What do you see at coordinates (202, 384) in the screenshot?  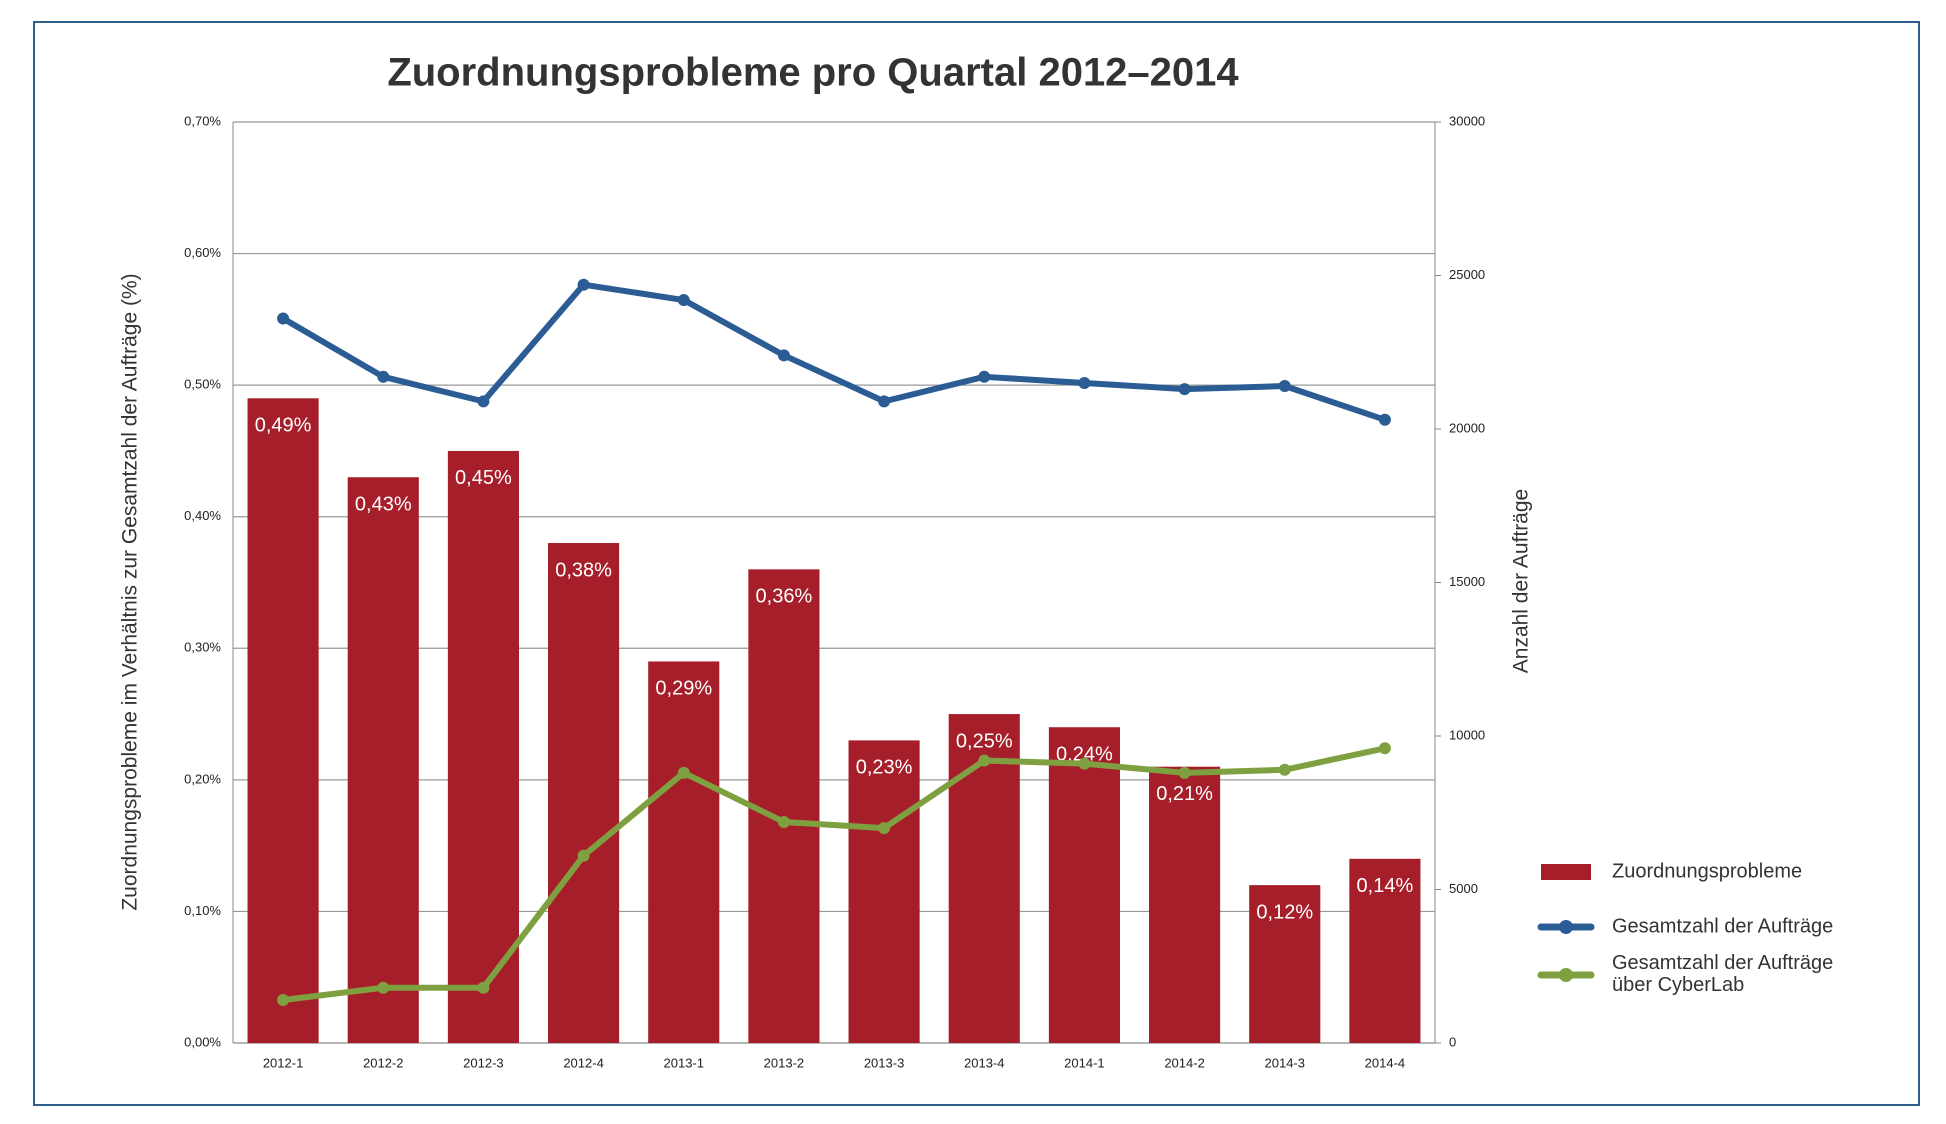 I see `y-tick-label: 0,50%` at bounding box center [202, 384].